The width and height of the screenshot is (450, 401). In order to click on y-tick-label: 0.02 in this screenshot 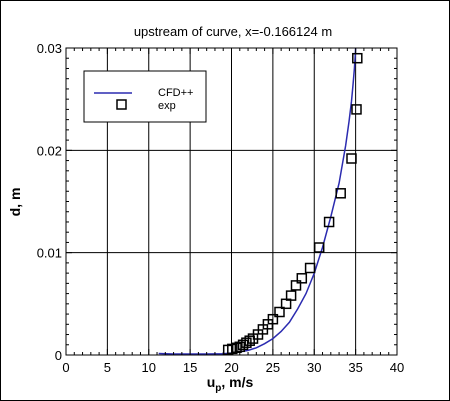, I will do `click(49, 150)`.